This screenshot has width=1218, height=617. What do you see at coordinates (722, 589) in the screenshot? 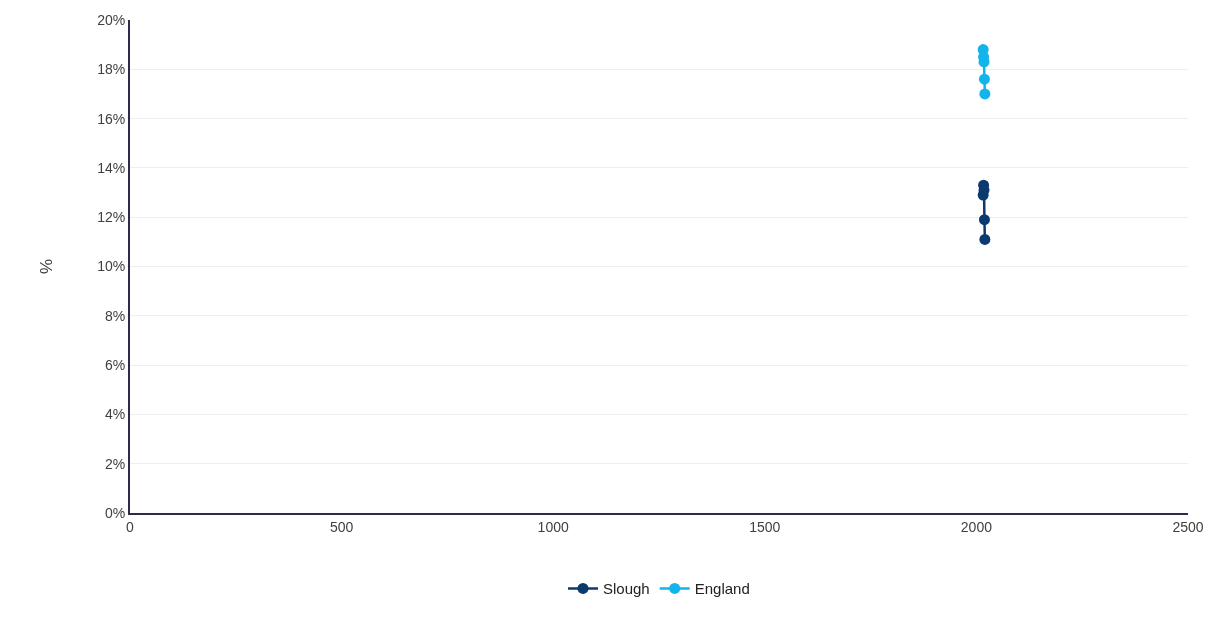
I see `legend-label: England` at bounding box center [722, 589].